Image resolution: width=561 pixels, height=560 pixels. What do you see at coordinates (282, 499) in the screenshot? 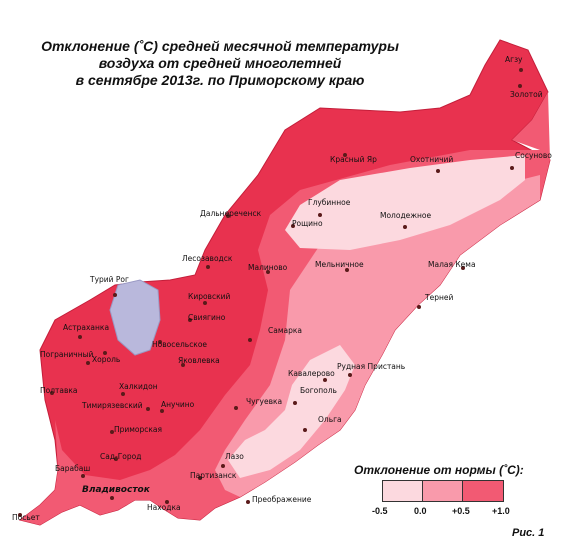
I see `city-label: Преображение` at bounding box center [282, 499].